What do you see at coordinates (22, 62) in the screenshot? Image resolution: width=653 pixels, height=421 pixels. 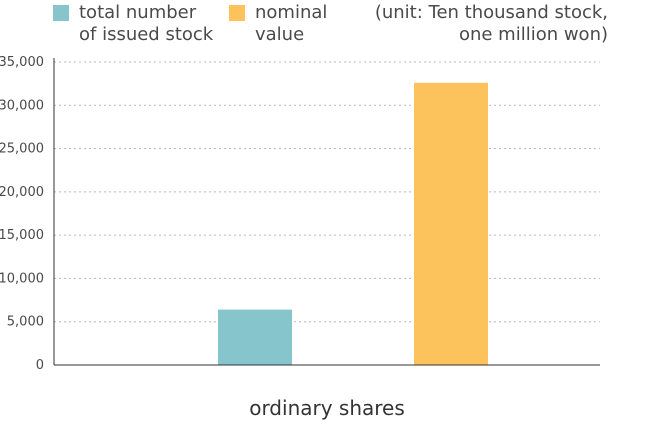 I see `y-tick-label: 35,000` at bounding box center [22, 62].